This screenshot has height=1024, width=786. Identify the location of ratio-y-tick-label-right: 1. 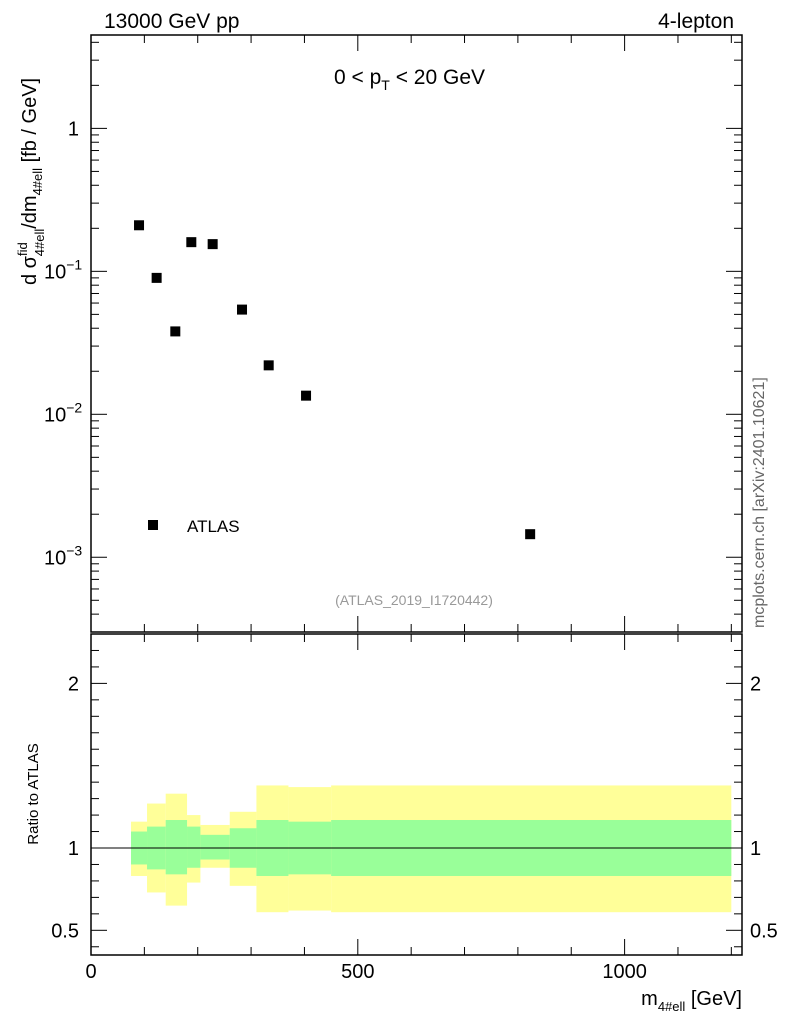
(755, 849).